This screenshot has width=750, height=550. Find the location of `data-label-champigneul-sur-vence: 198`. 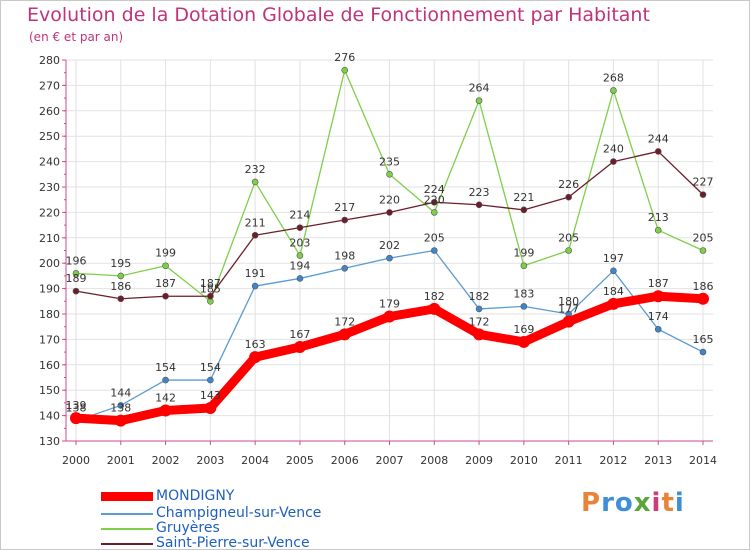

data-label-champigneul-sur-vence: 198 is located at coordinates (344, 255).